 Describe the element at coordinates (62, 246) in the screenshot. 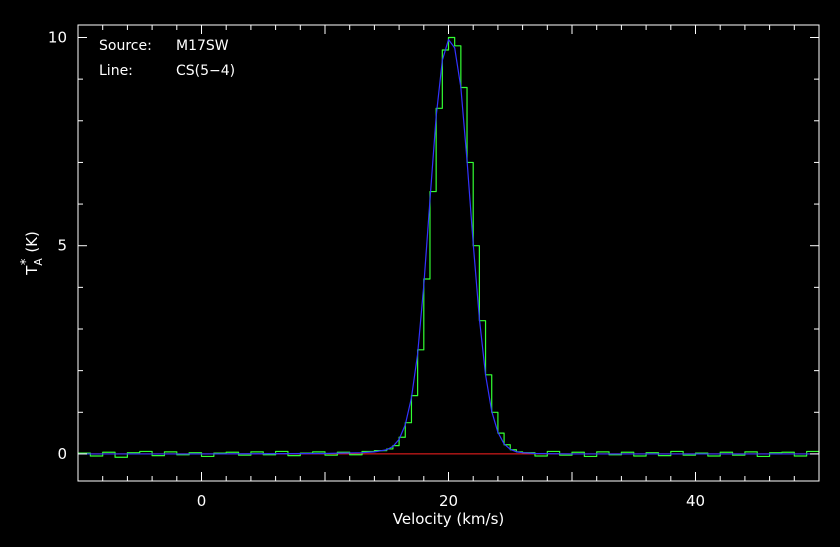

I see `y-tick-label: 5` at that location.